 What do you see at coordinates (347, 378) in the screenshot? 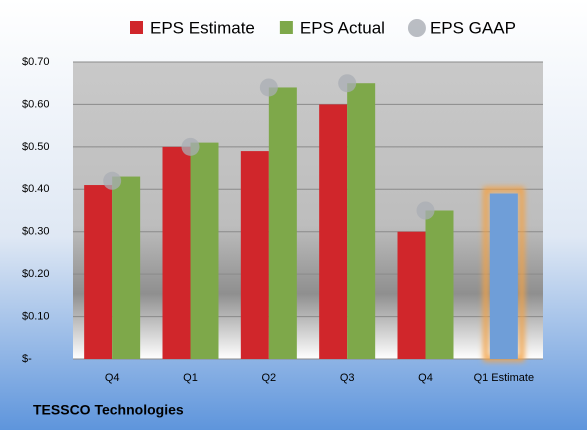
I see `x-tick-label: Q3` at bounding box center [347, 378].